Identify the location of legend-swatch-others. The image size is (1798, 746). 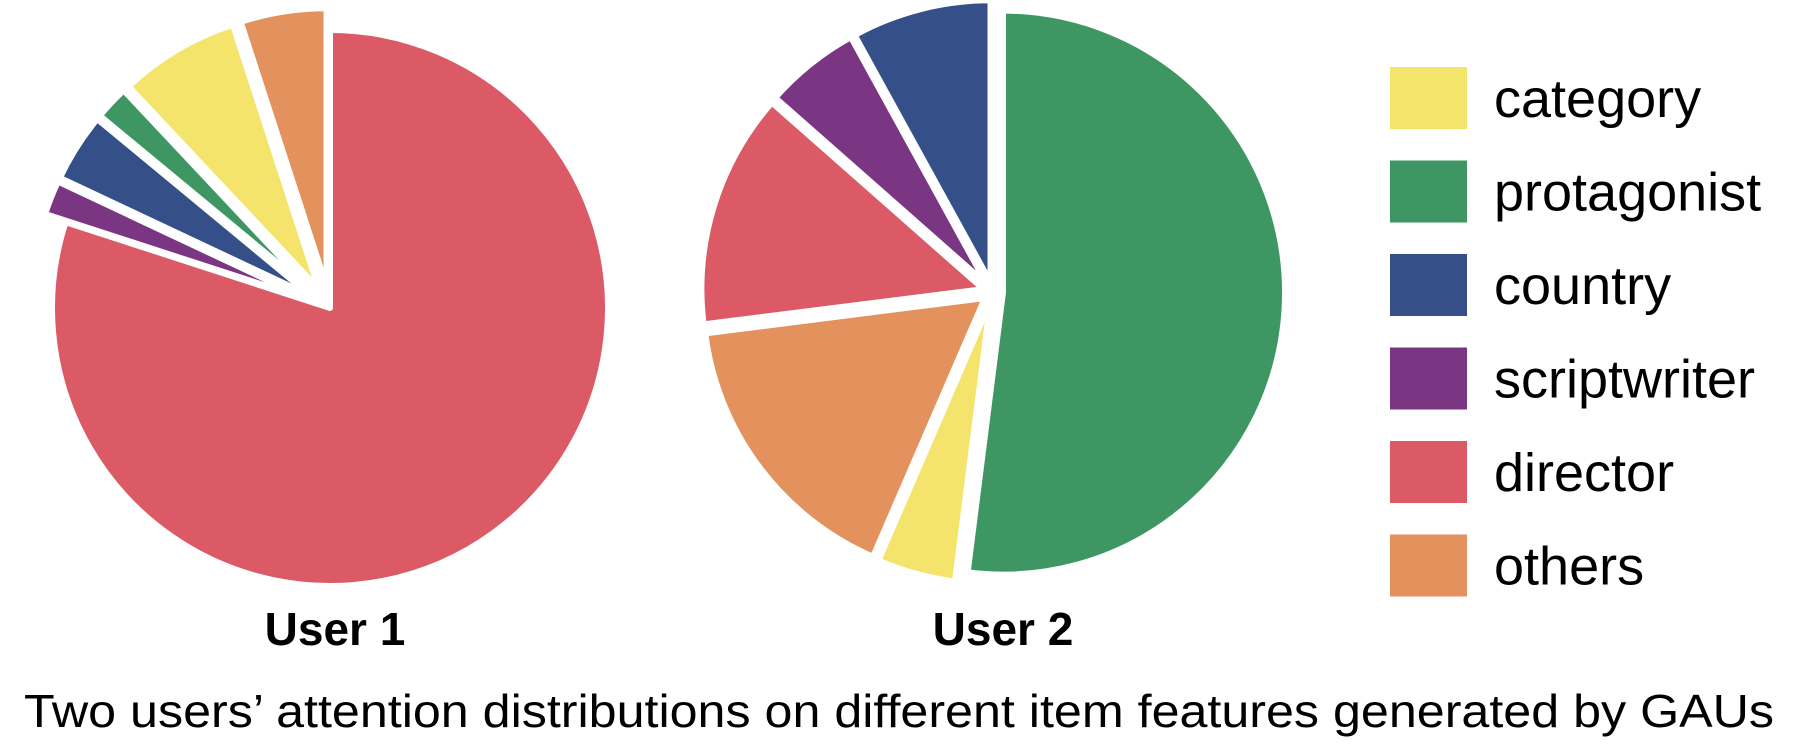
(1428, 565).